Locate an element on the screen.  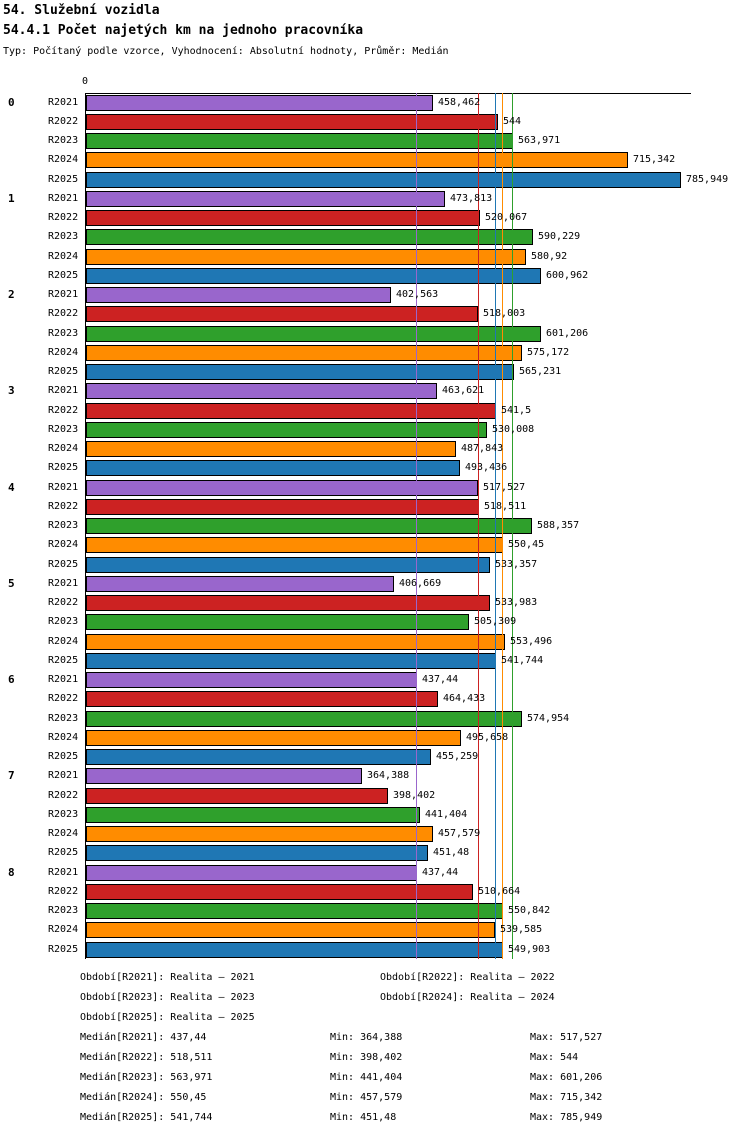
bar-value-label: 455,259 is located at coordinates (457, 756).